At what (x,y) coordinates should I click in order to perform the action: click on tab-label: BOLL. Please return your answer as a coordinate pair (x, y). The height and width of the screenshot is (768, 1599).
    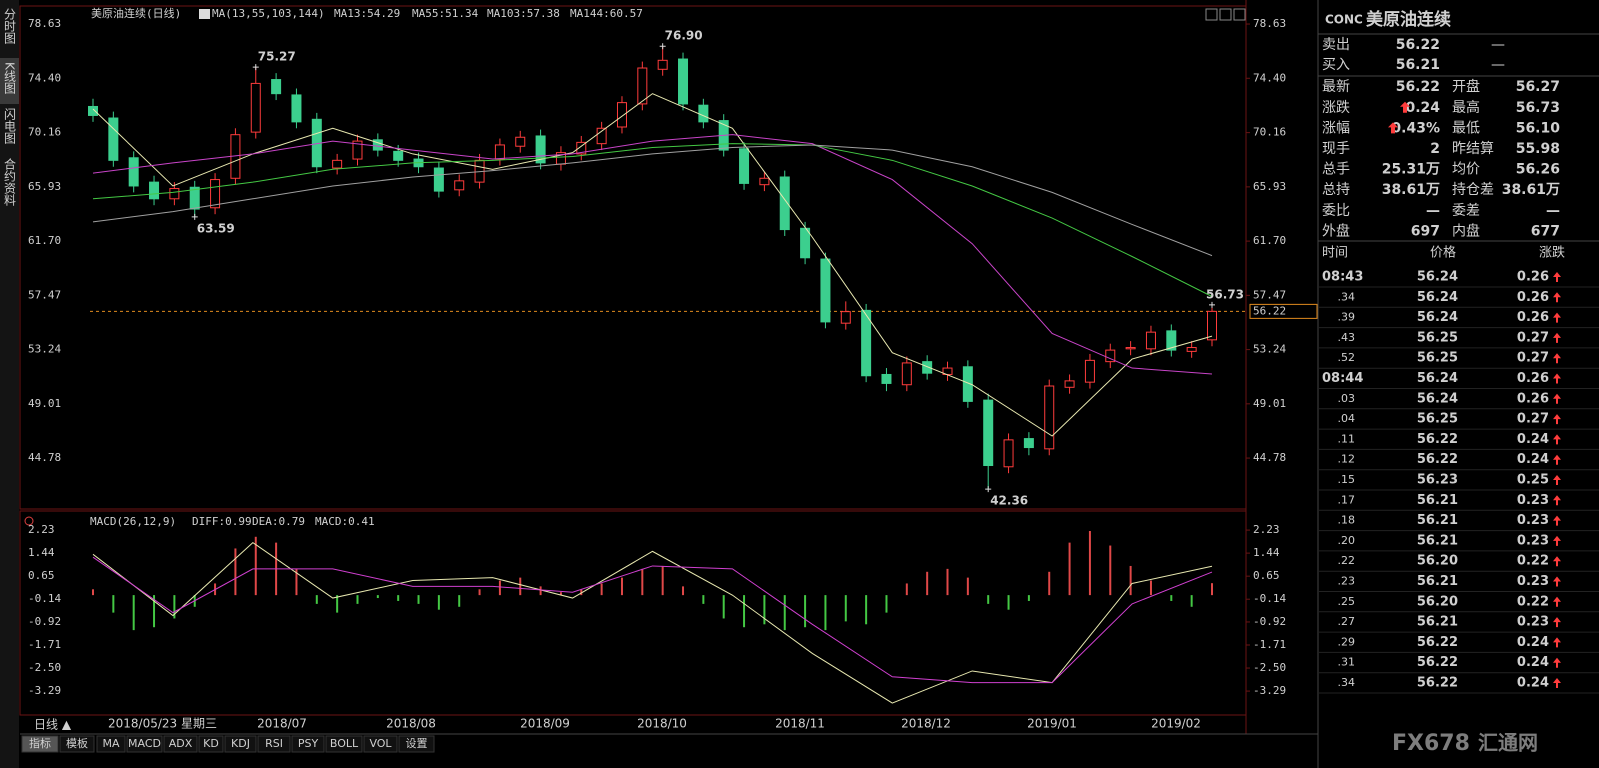
    Looking at the image, I should click on (344, 743).